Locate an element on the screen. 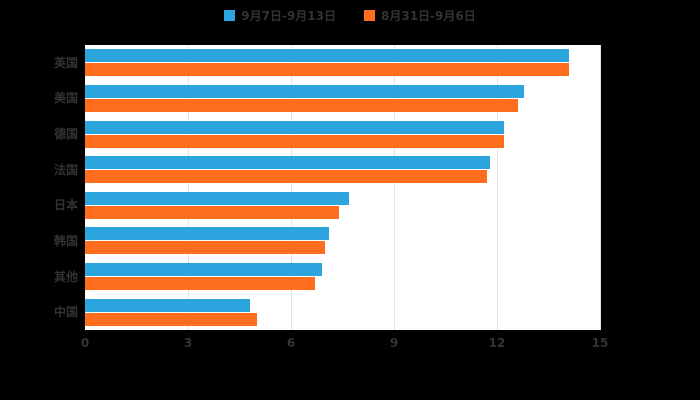 The width and height of the screenshot is (700, 400). legend-label-series2: 8月31日-9月6日 is located at coordinates (428, 16).